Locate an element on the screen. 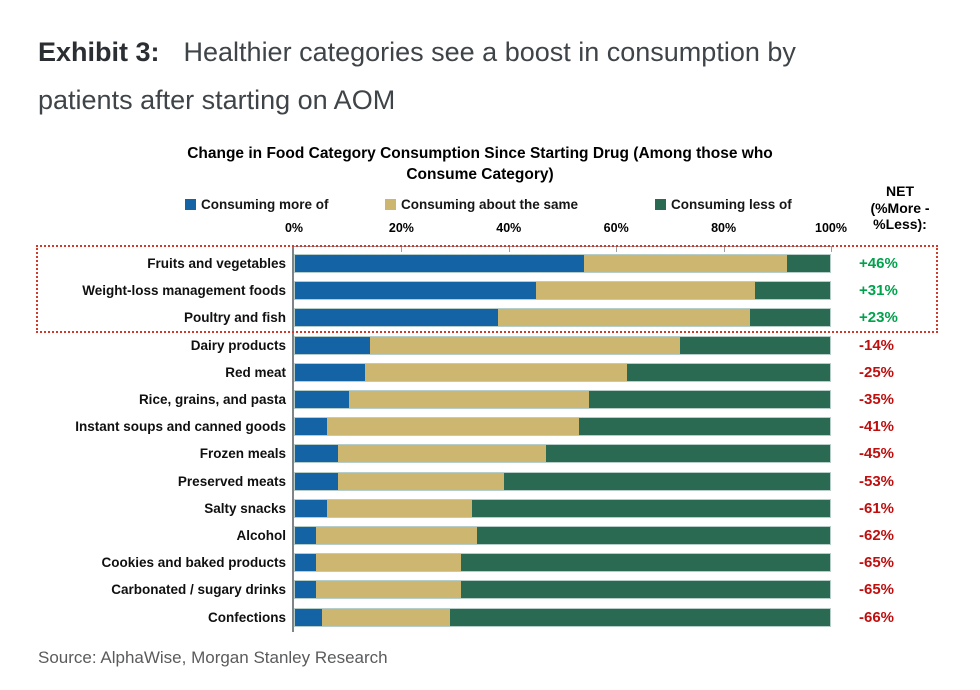 Image resolution: width=980 pixels, height=690 pixels. net-value: -53% is located at coordinates (877, 481).